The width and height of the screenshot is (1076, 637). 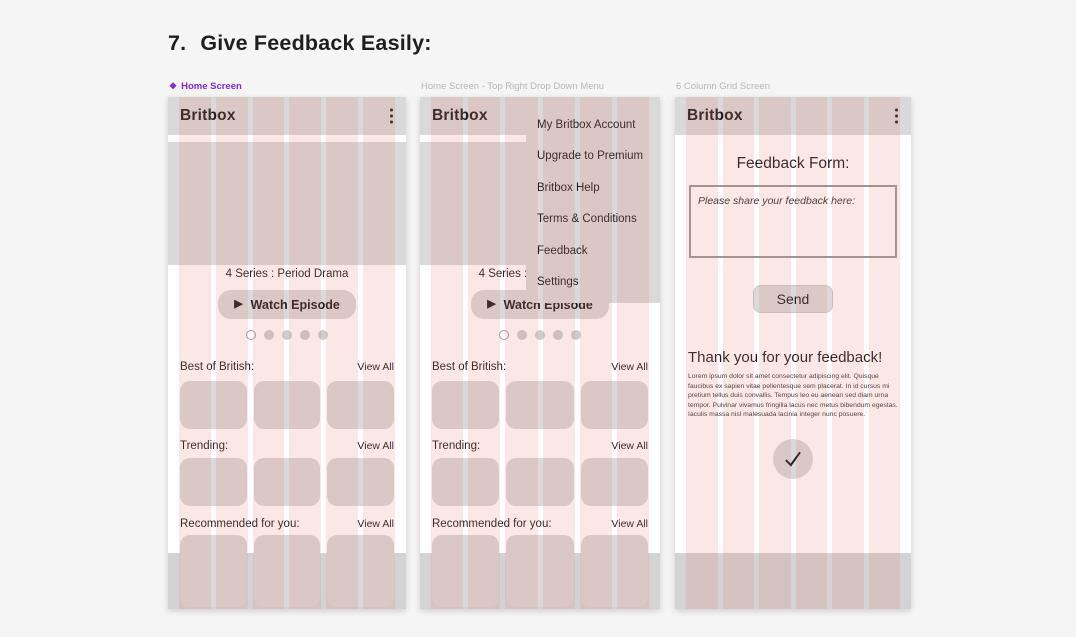 I want to click on frame-label-dropdown: Home Screen - Top Right Drop Down Menu, so click(x=513, y=86).